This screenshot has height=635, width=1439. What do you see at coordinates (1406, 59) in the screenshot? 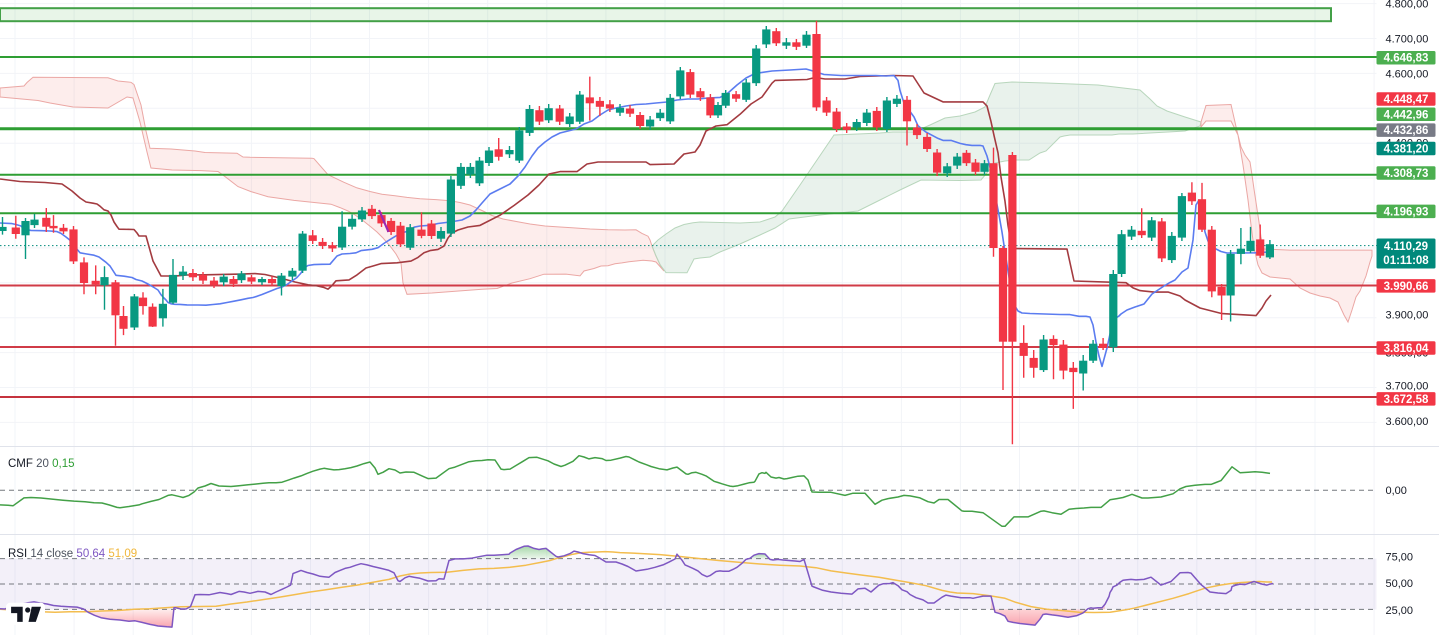
I see `svg-text: 4.646,83` at bounding box center [1406, 59].